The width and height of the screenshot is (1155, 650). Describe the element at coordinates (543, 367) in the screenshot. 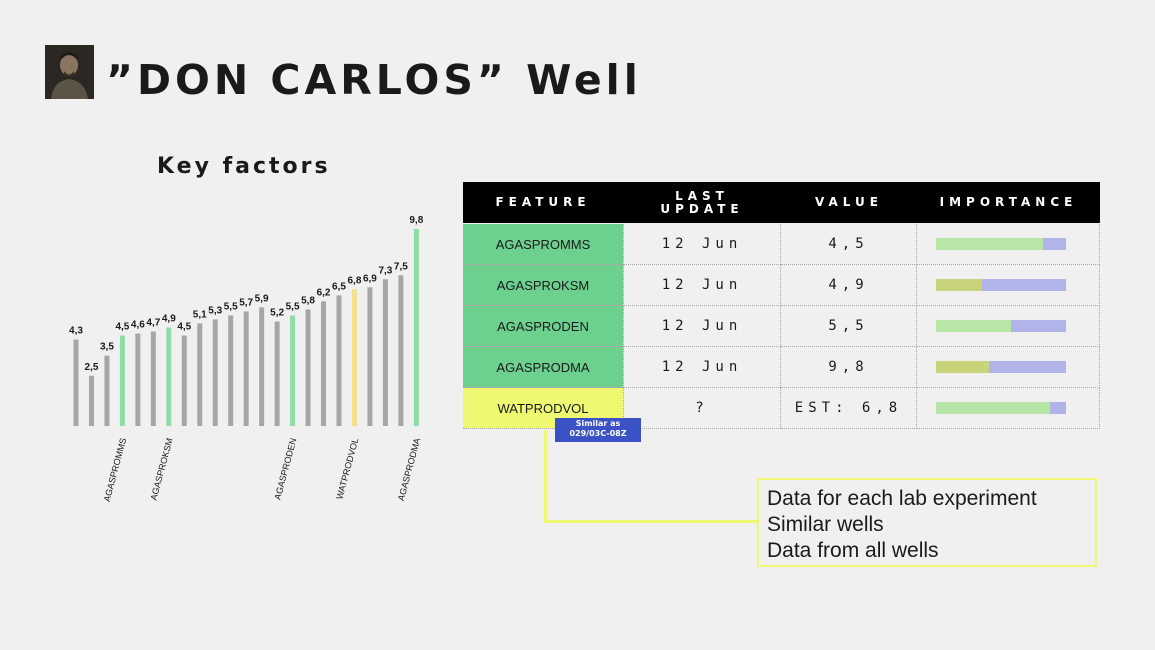

I see `feature-cell: AGASPRODMA` at that location.